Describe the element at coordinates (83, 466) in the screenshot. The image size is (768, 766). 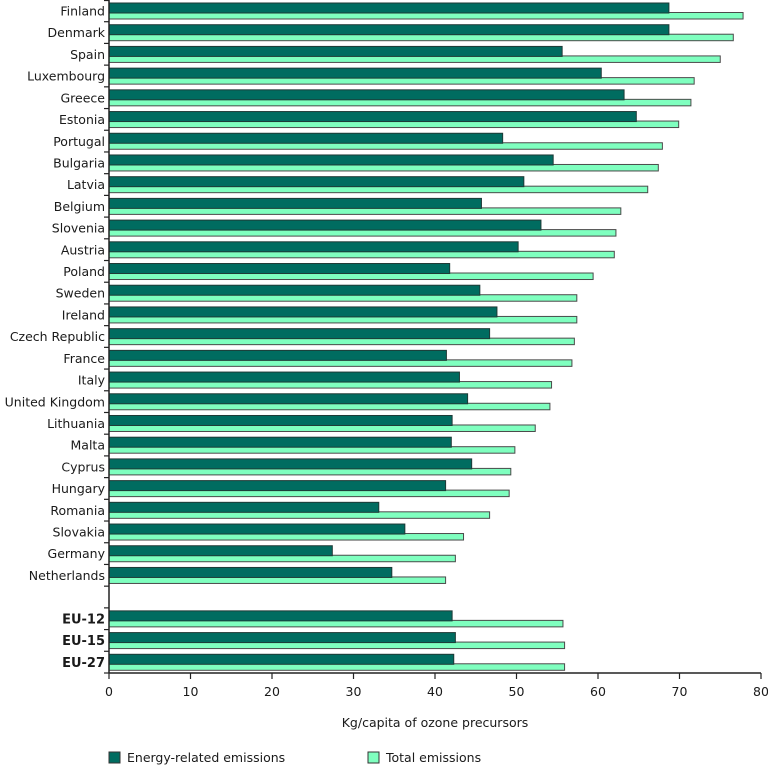
I see `category-label: Cyprus` at that location.